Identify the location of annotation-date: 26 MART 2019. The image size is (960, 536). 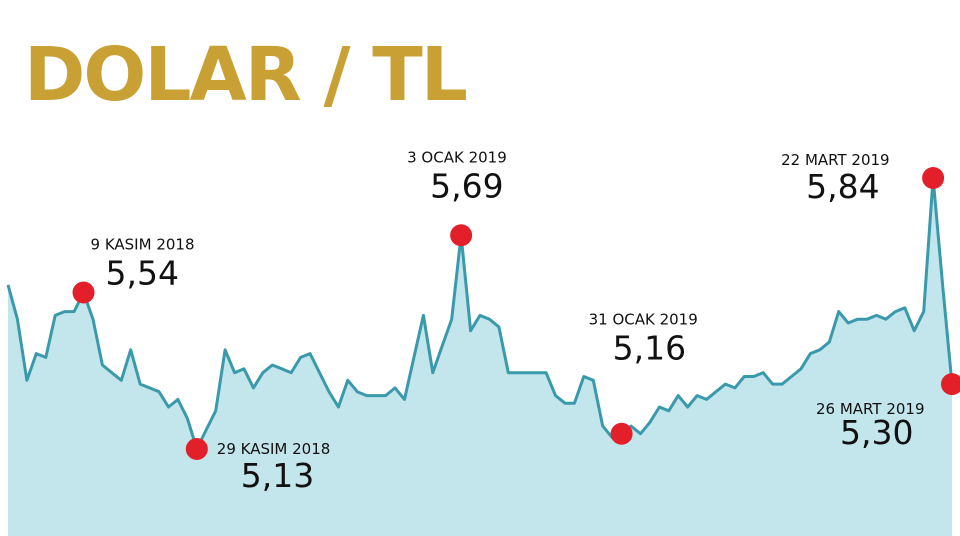
(870, 409).